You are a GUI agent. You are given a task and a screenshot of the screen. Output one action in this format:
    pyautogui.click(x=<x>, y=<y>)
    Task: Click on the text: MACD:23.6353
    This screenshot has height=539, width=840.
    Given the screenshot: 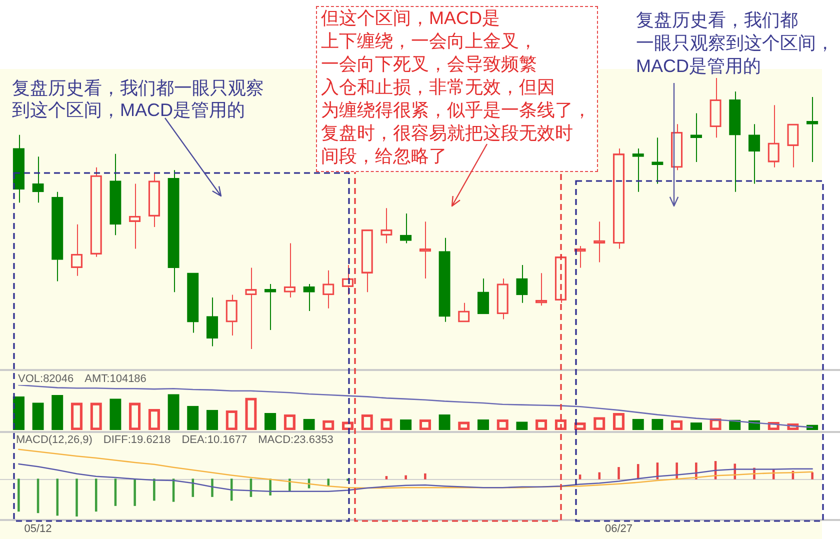 What is the action you would take?
    pyautogui.click(x=296, y=440)
    